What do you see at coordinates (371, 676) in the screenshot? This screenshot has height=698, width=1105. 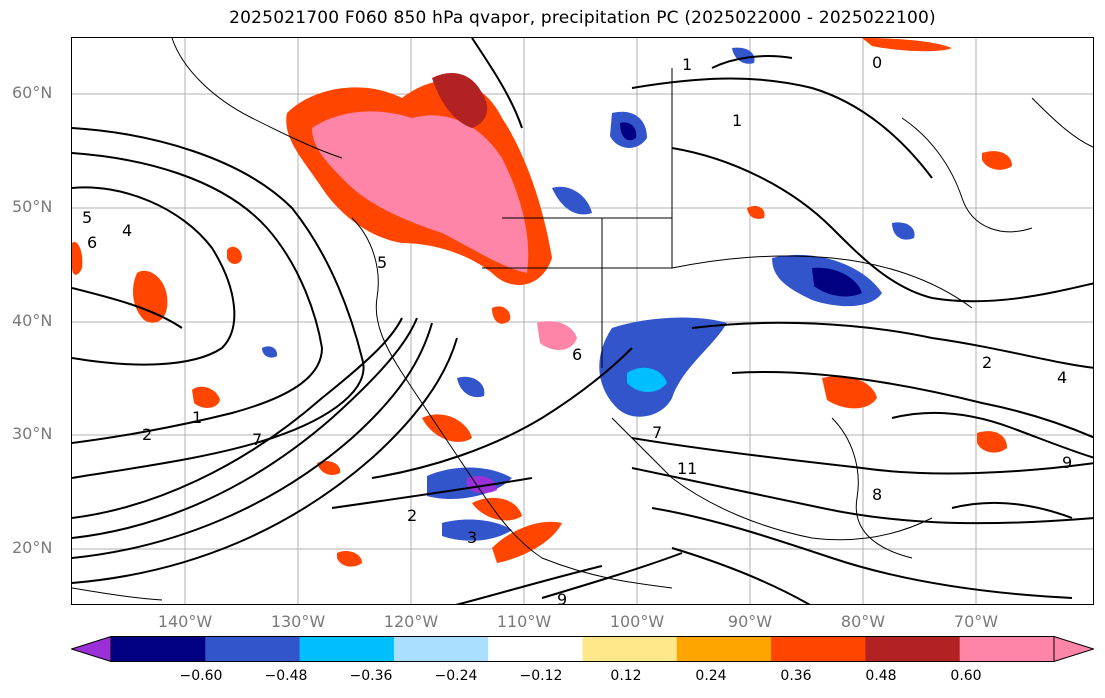 I see `colorbar-tick-label: −0.36` at bounding box center [371, 676].